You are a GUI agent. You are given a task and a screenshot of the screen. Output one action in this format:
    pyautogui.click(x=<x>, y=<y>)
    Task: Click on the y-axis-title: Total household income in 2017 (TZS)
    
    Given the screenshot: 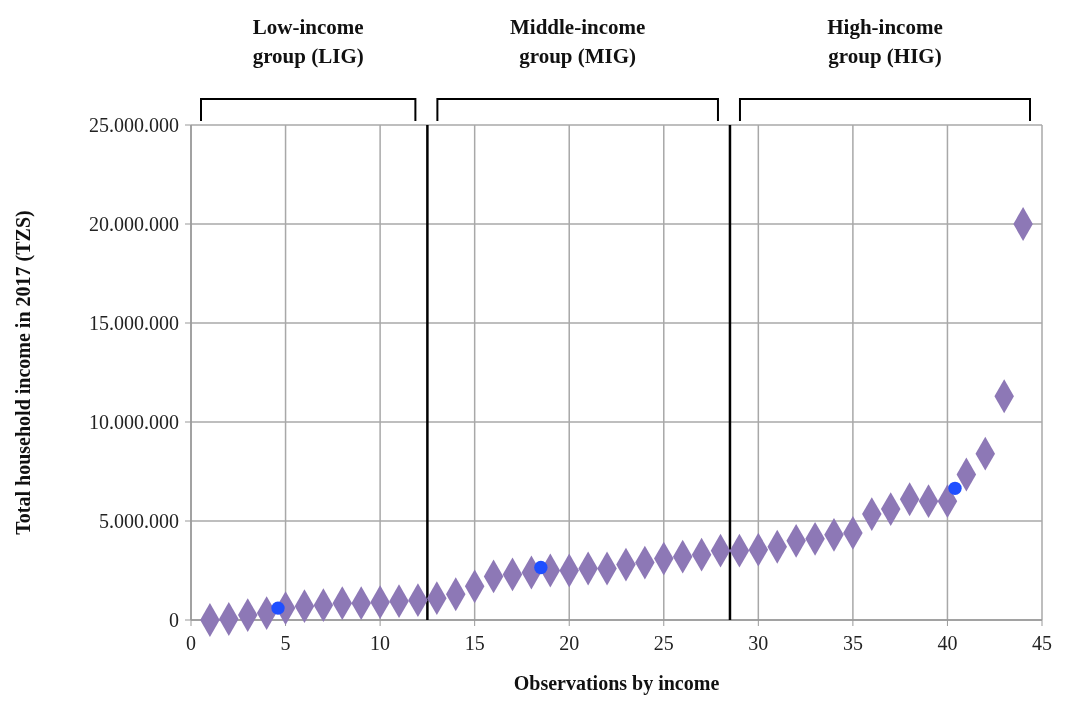 What is the action you would take?
    pyautogui.click(x=23, y=372)
    